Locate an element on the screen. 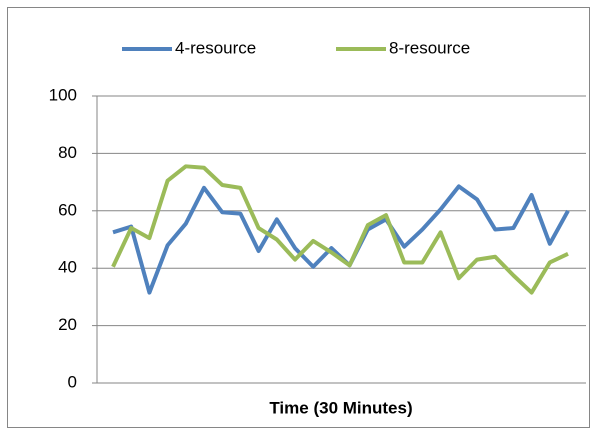  y-tick-label: 40 is located at coordinates (67, 267).